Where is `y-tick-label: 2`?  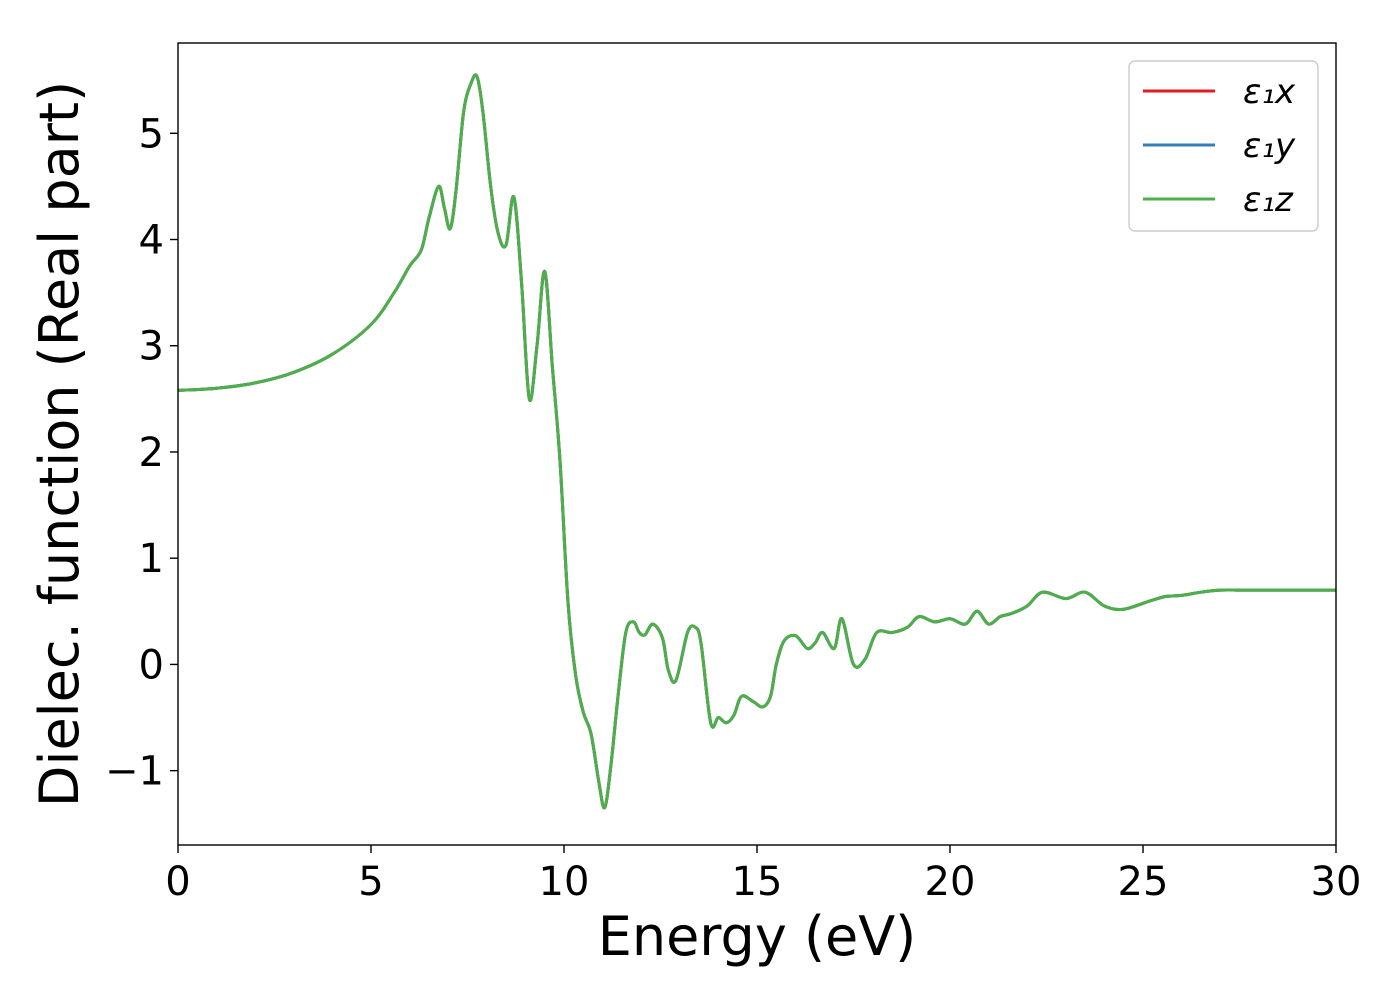
y-tick-label: 2 is located at coordinates (151, 453).